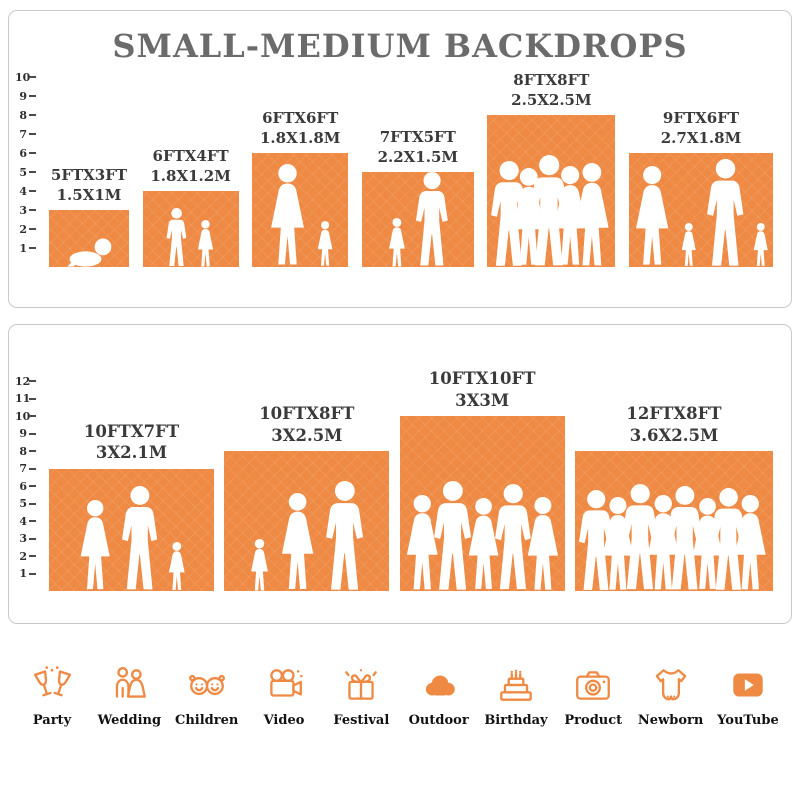 The image size is (800, 810). What do you see at coordinates (23, 538) in the screenshot?
I see `ruler-tick-number: 3` at bounding box center [23, 538].